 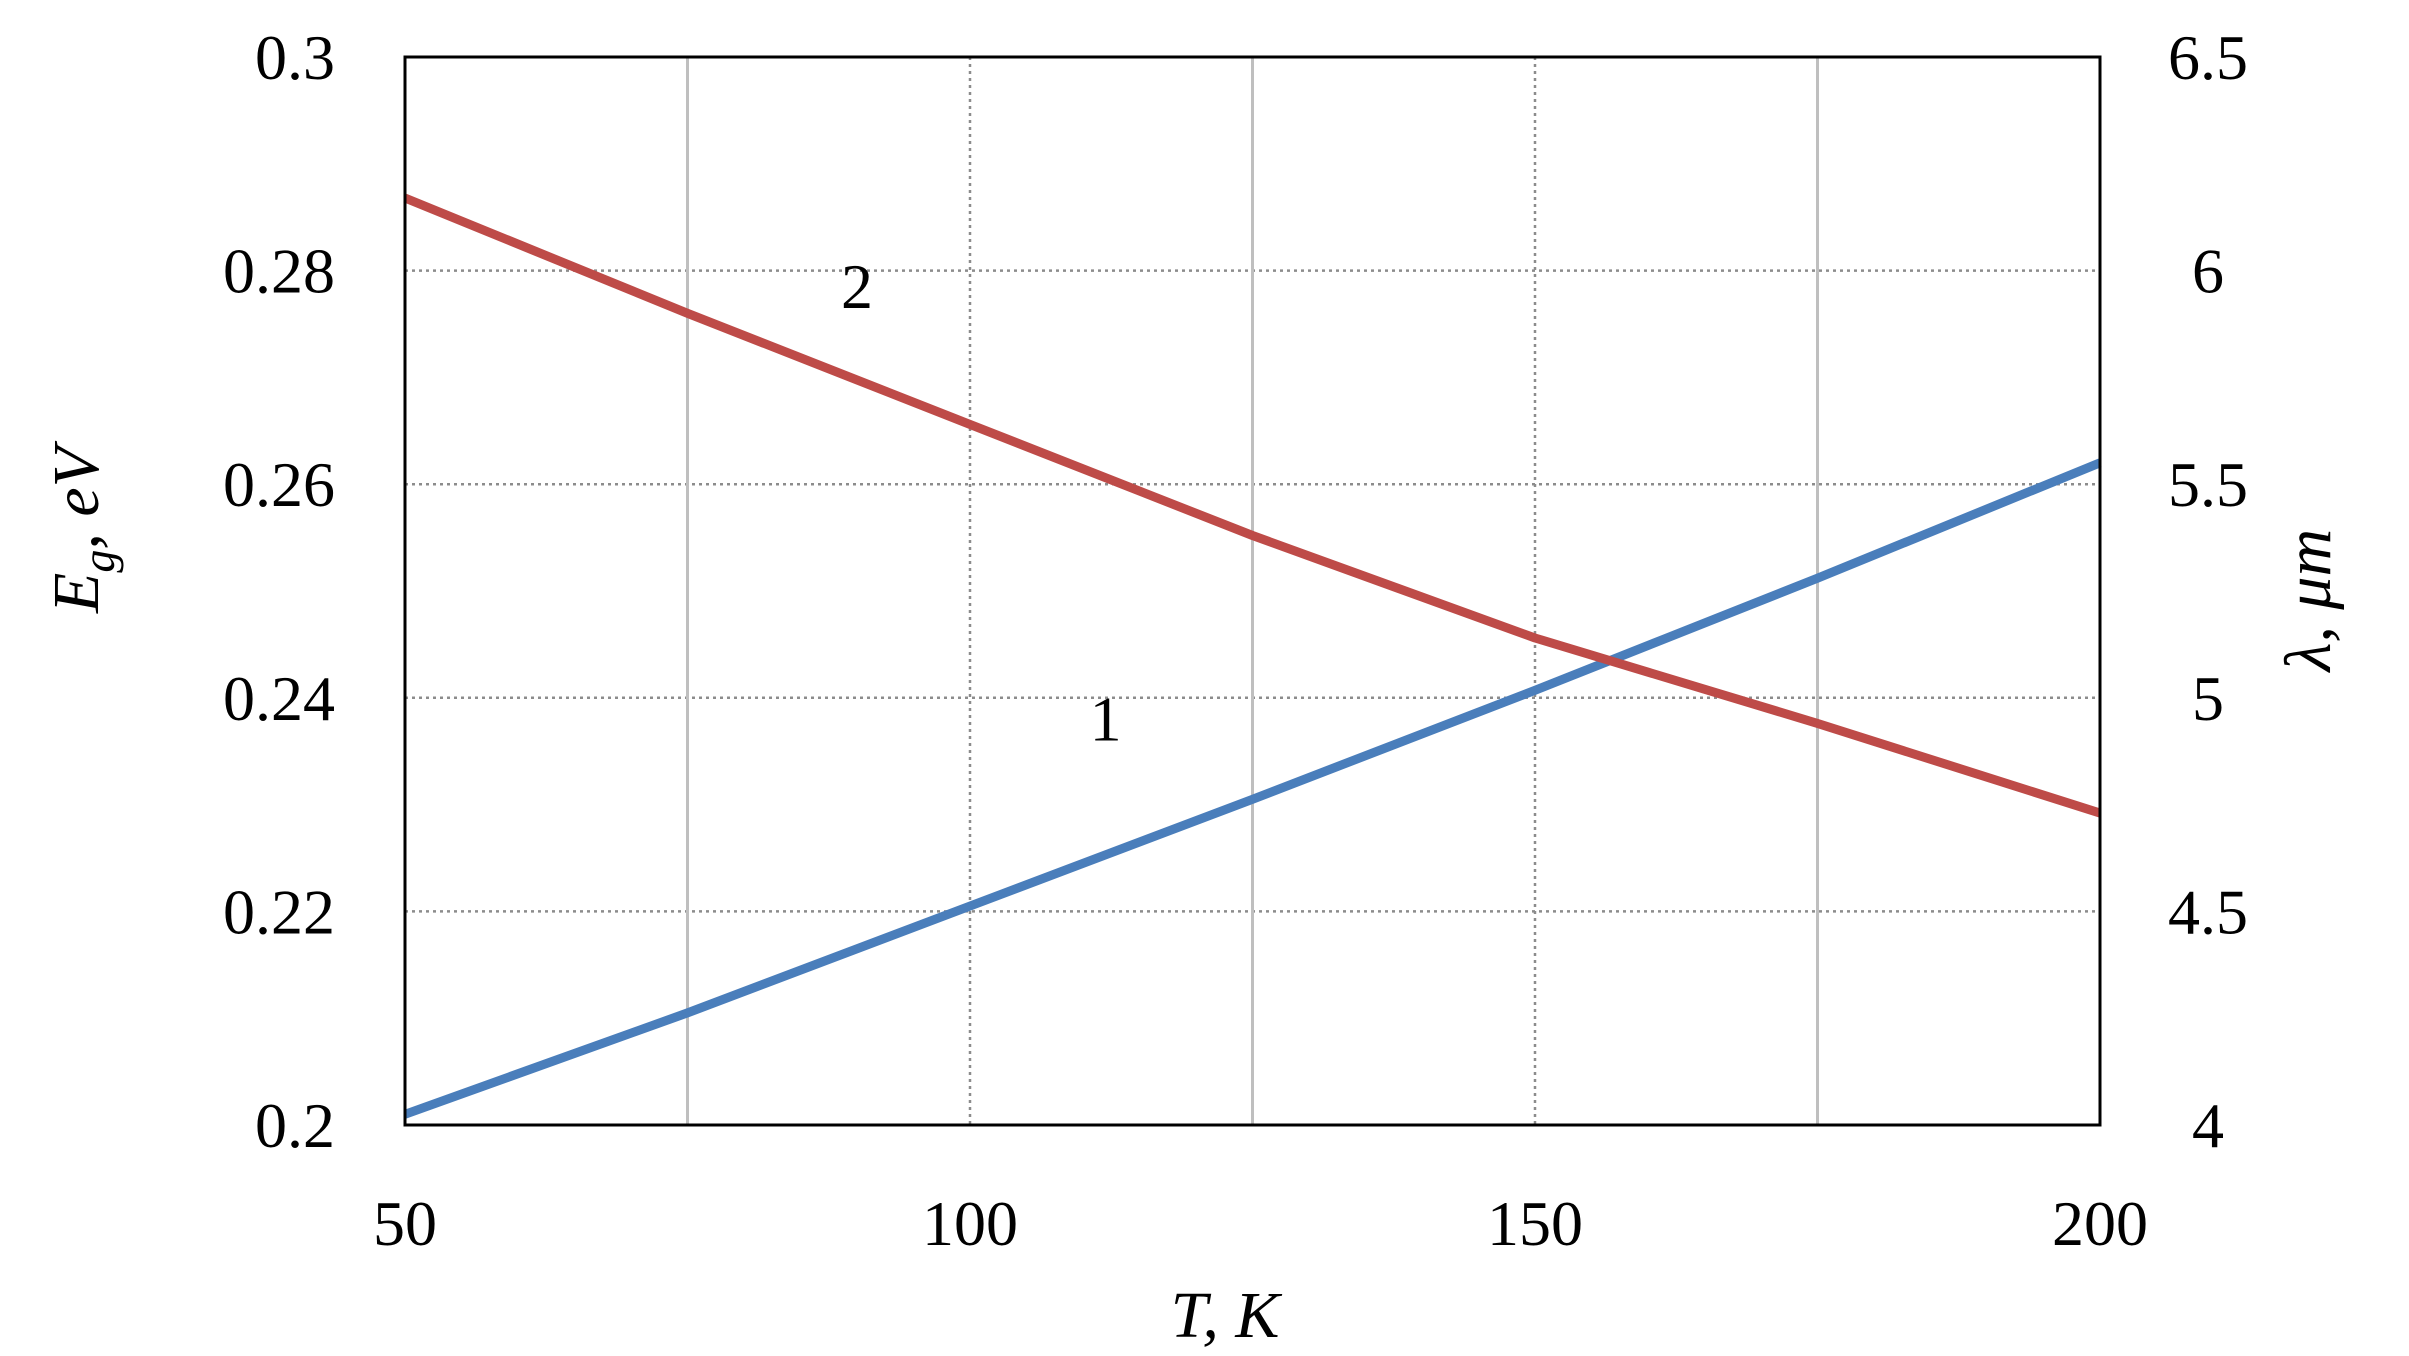 What do you see at coordinates (2208, 484) in the screenshot?
I see `y-right-tick-label: 5.5` at bounding box center [2208, 484].